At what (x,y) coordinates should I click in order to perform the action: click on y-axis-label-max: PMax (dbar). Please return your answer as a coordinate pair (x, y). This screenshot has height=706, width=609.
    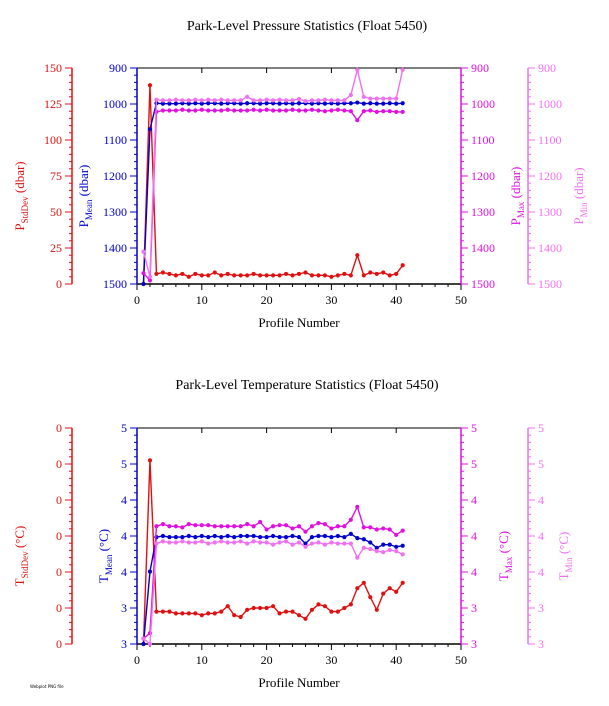
    Looking at the image, I should click on (517, 196).